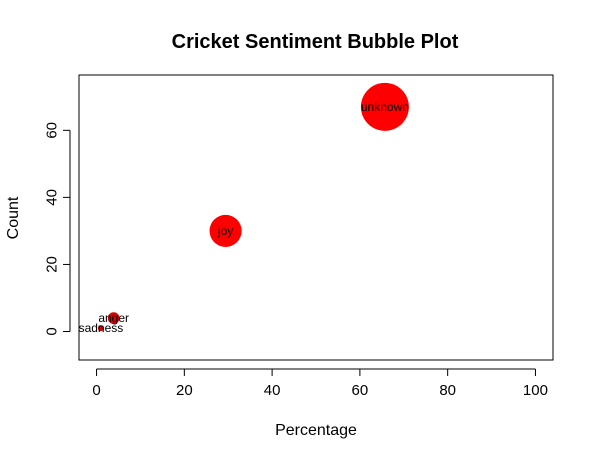 The width and height of the screenshot is (593, 459). I want to click on bubble-label-unknown: unknown, so click(385, 107).